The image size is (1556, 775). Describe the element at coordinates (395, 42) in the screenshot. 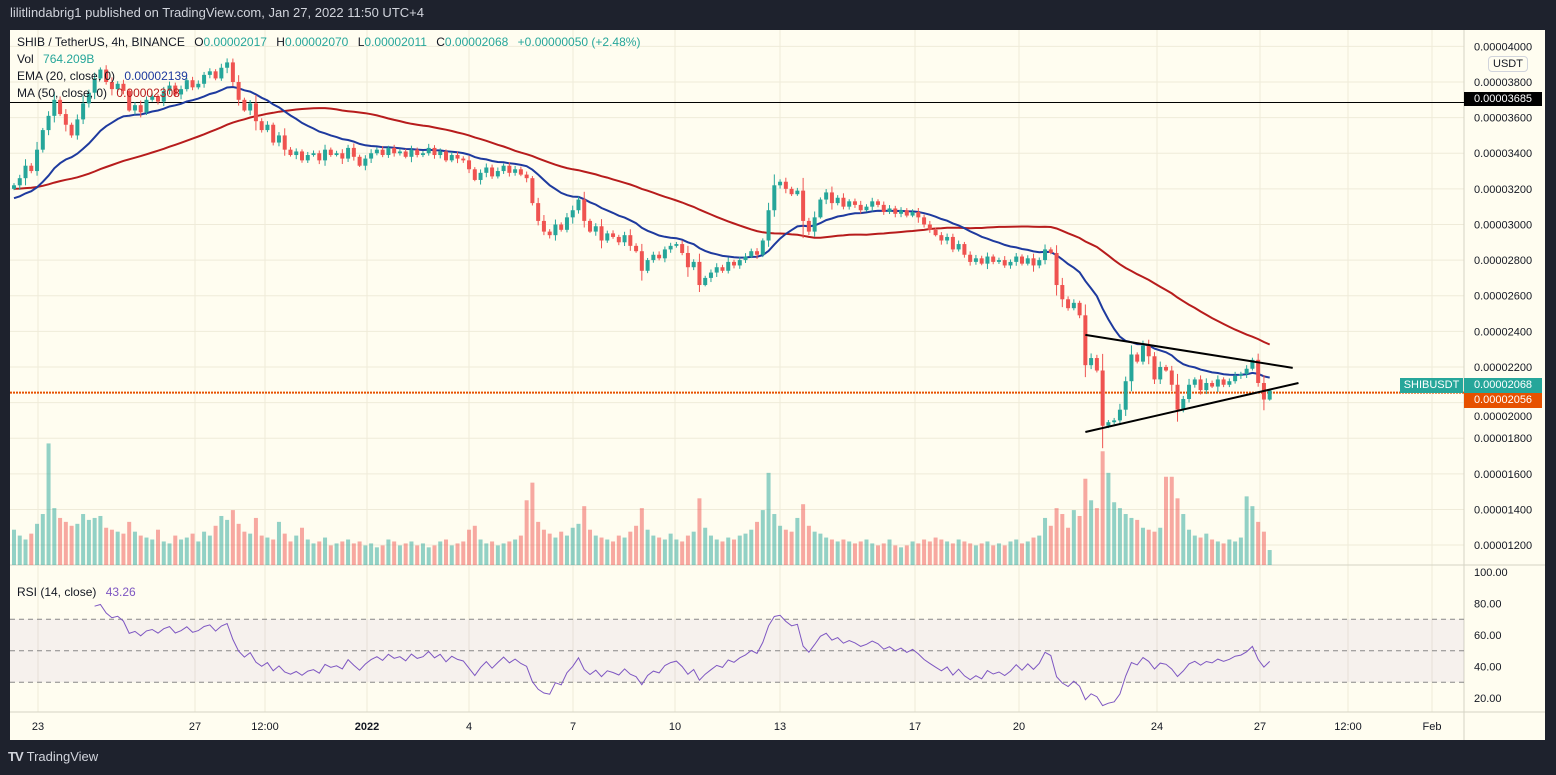

I see `low-value: 0.00002011` at that location.